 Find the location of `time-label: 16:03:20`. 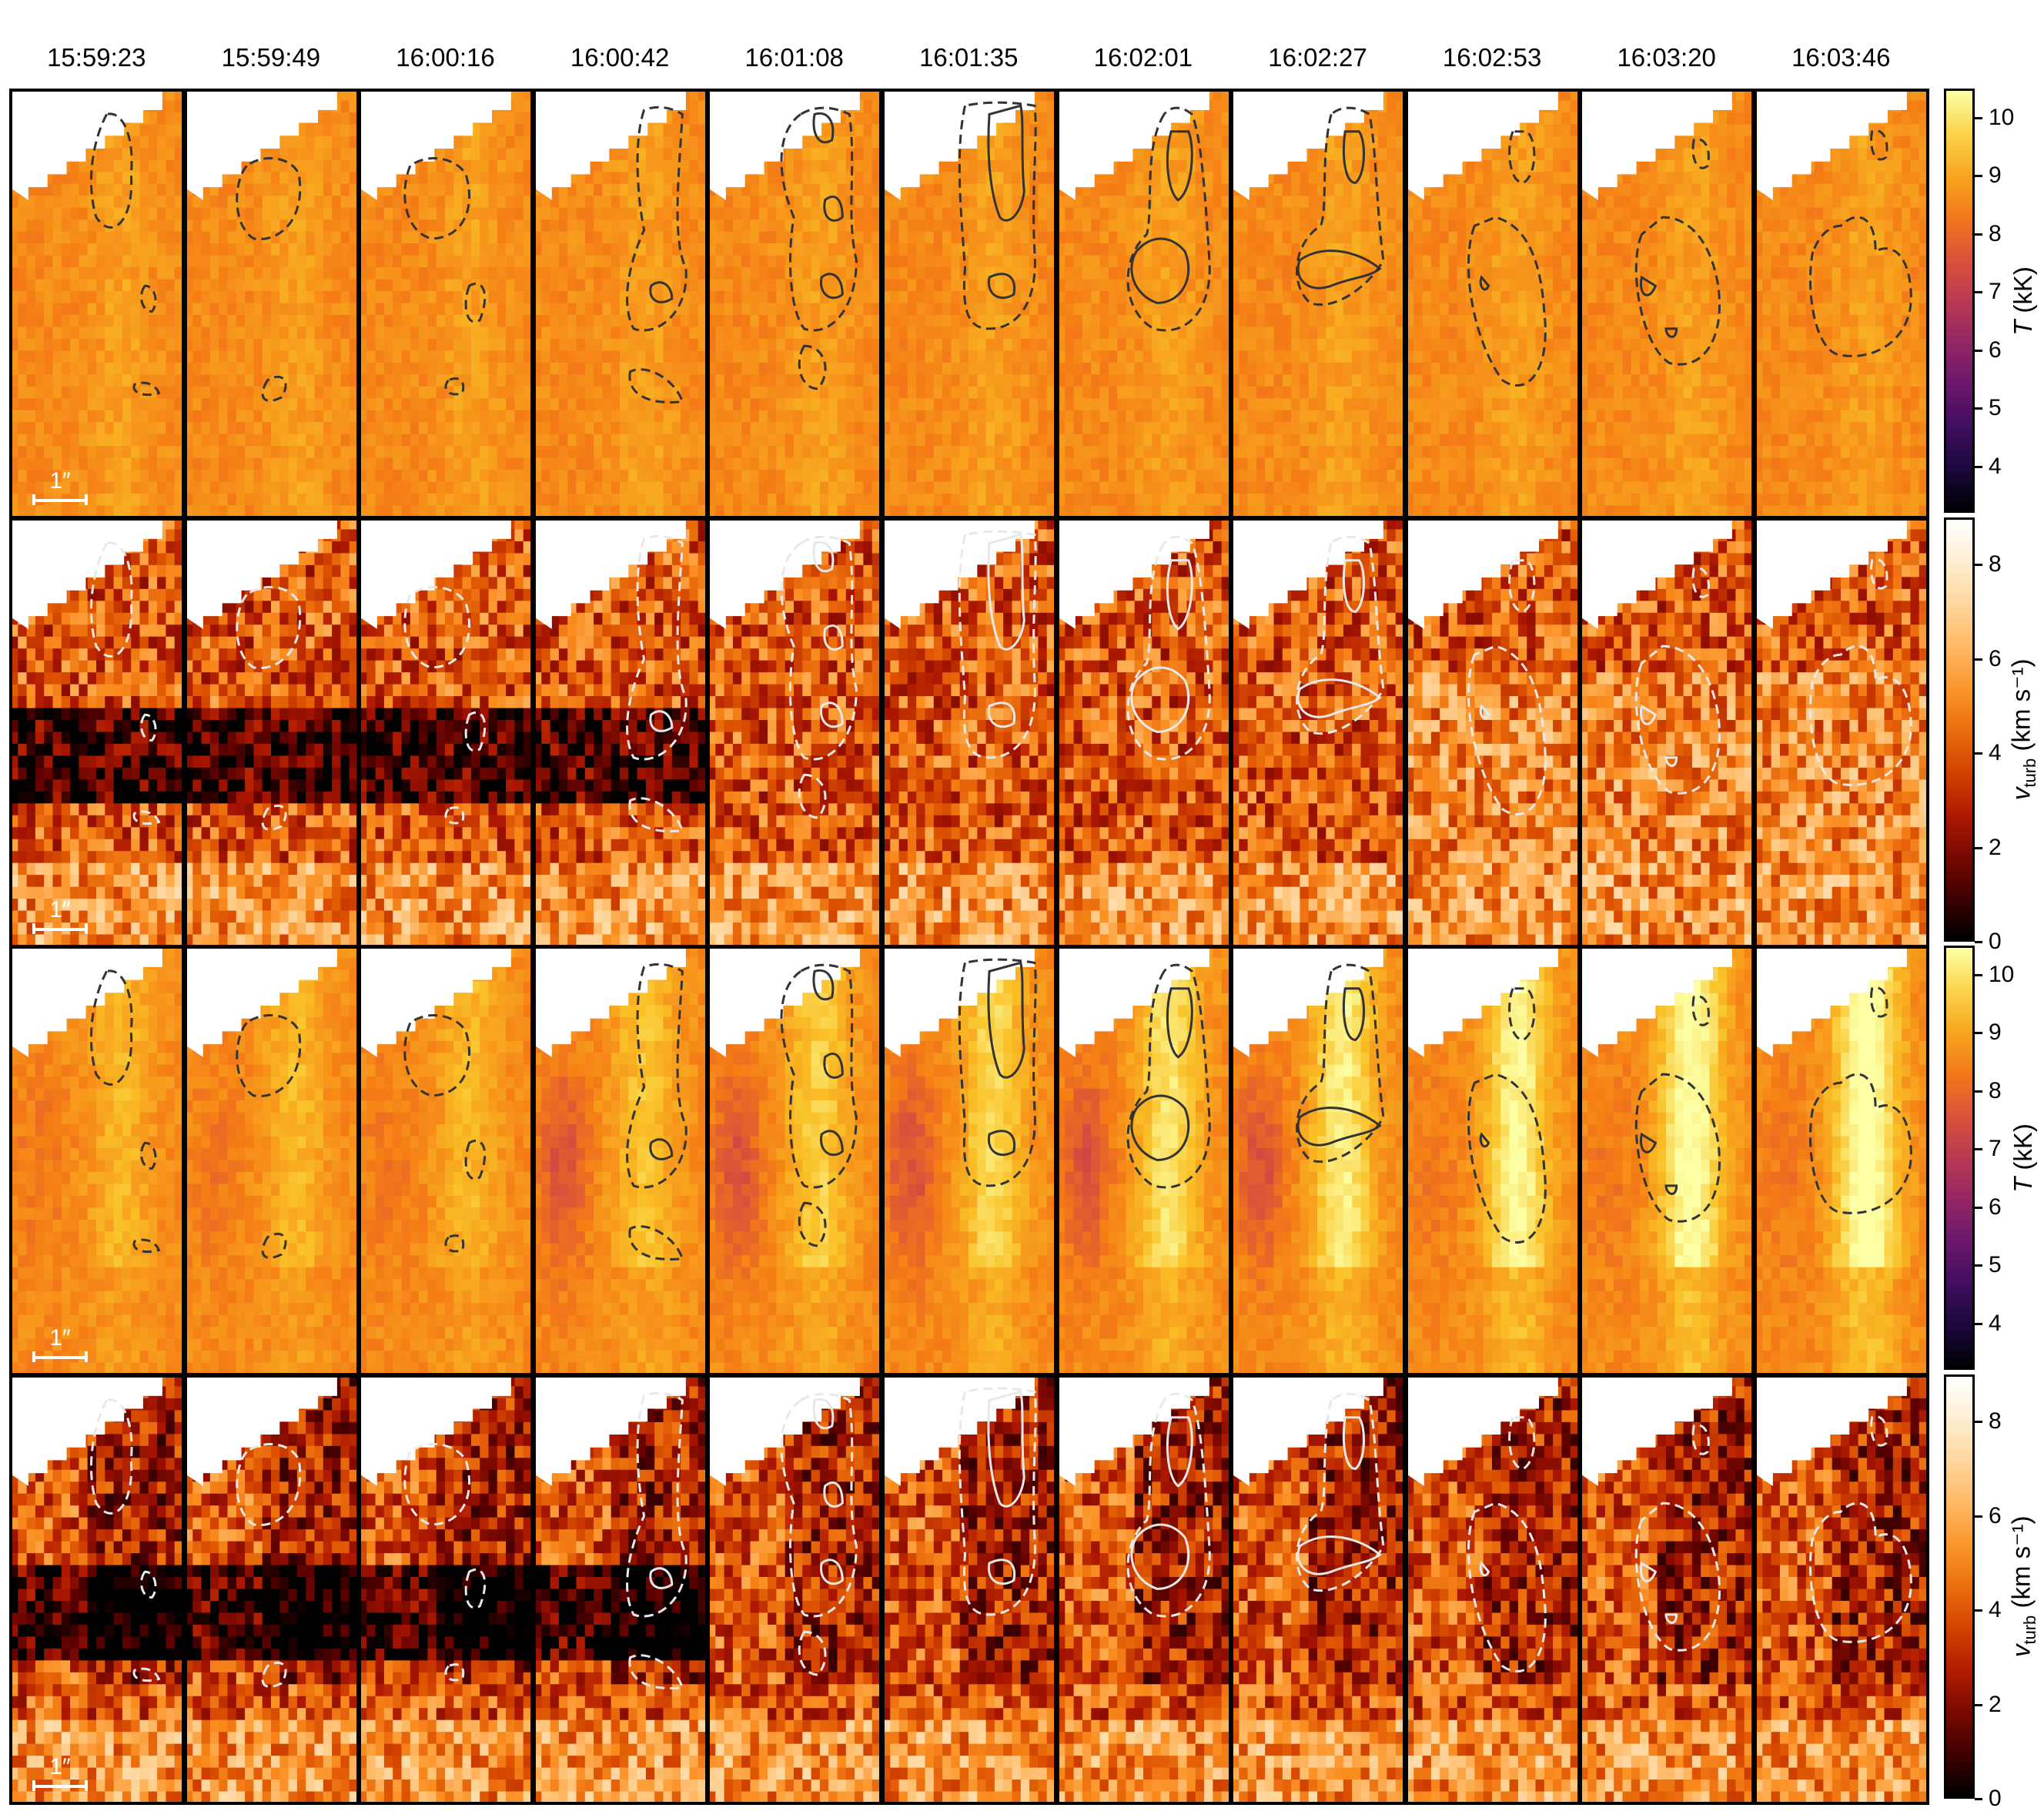

time-label: 16:03:20 is located at coordinates (1667, 57).